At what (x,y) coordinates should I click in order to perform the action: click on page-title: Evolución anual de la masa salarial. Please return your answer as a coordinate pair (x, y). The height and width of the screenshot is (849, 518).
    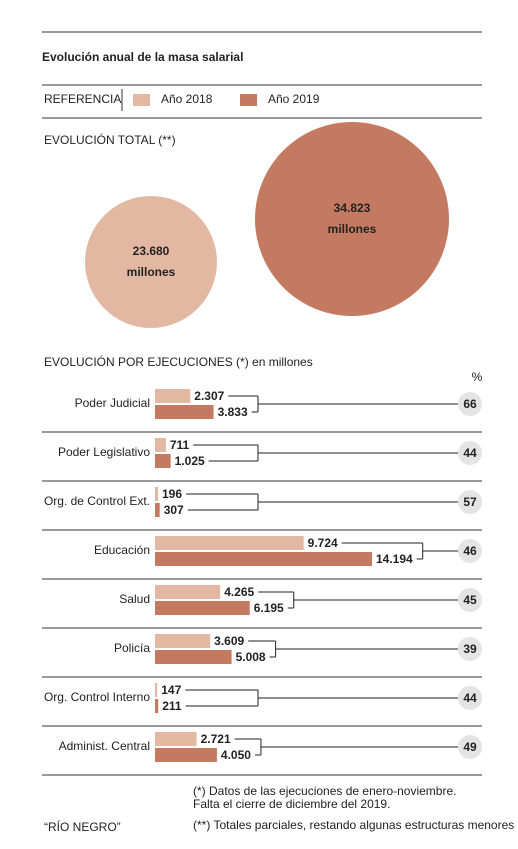
    Looking at the image, I should click on (142, 57).